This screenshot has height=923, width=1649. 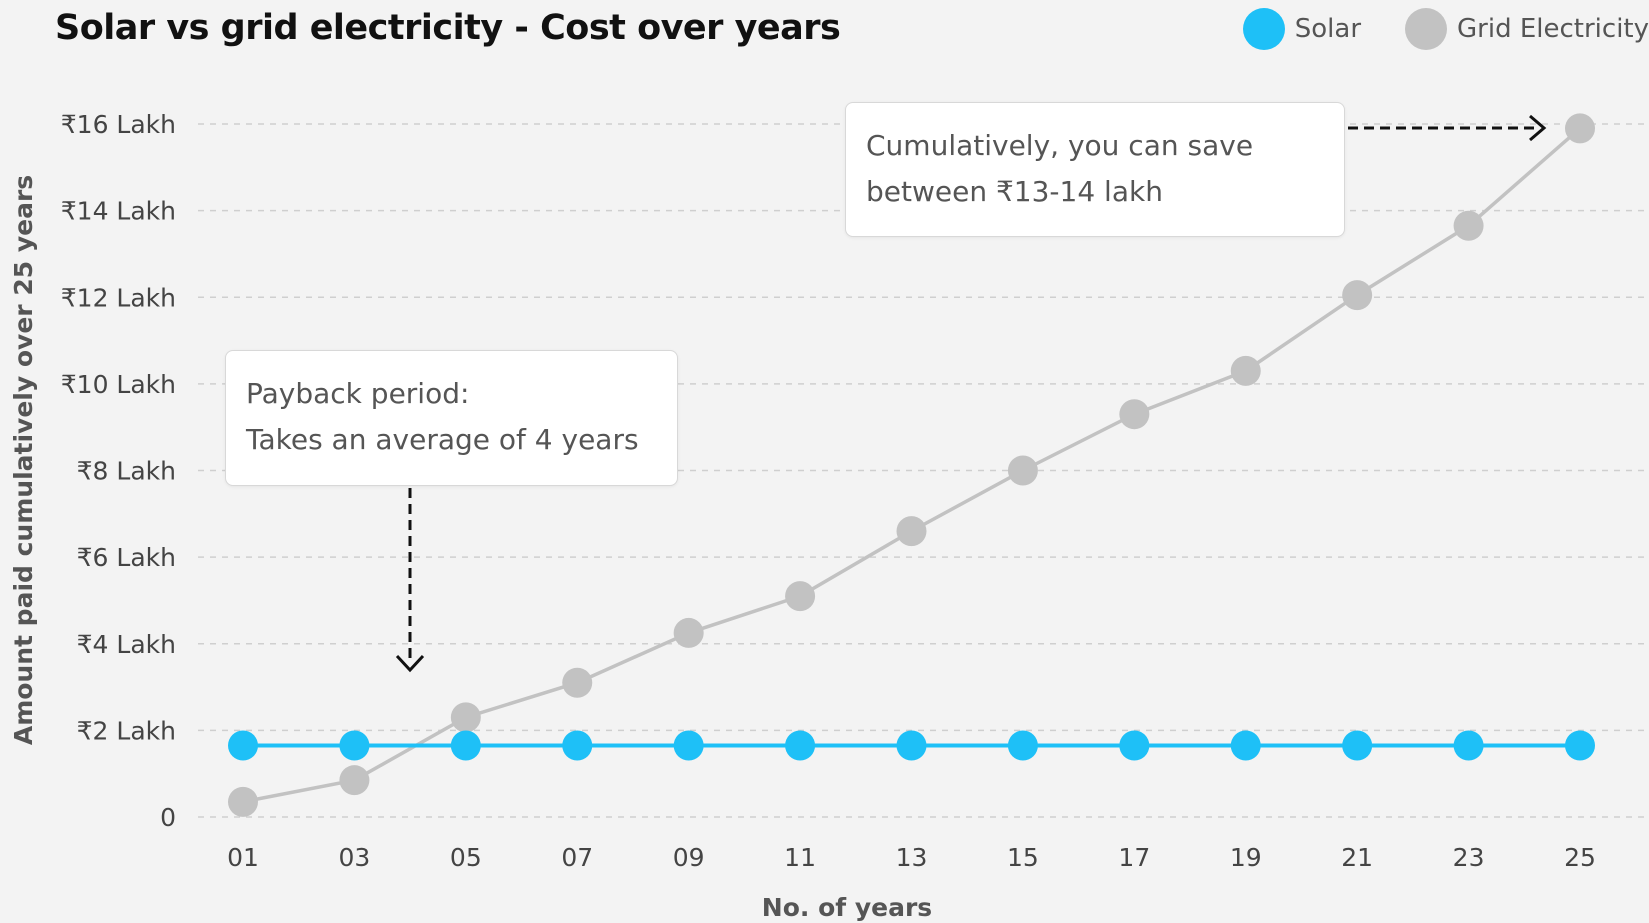 I want to click on legend-swatch-grid, so click(x=1426, y=29).